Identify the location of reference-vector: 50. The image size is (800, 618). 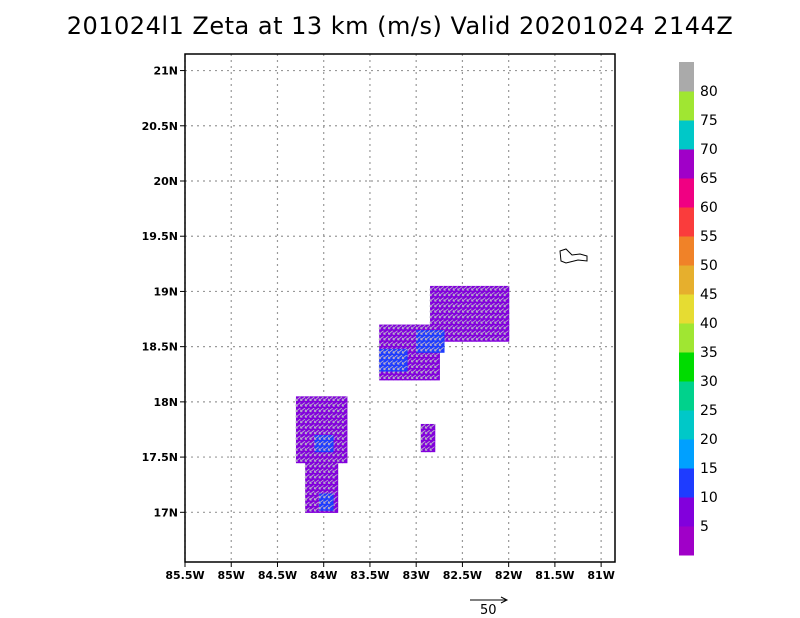
(489, 607).